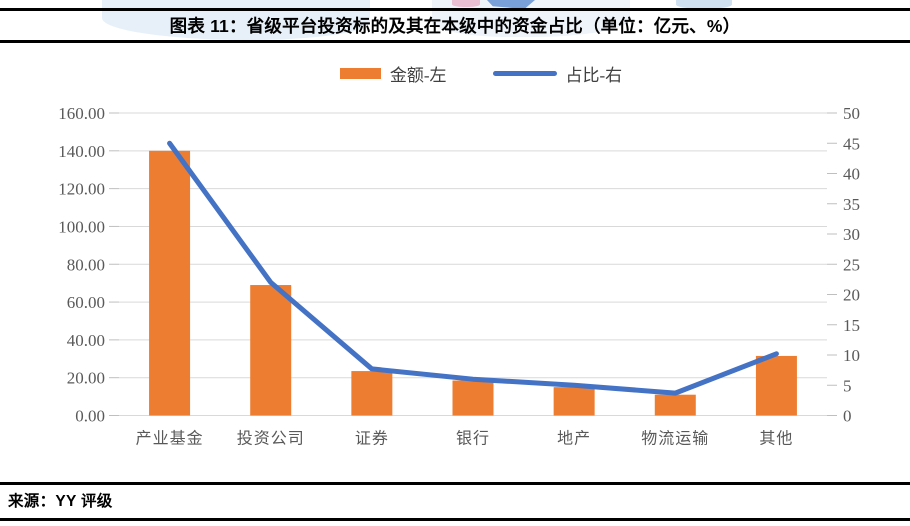  What do you see at coordinates (574, 439) in the screenshot?
I see `x-axis-label: 地产` at bounding box center [574, 439].